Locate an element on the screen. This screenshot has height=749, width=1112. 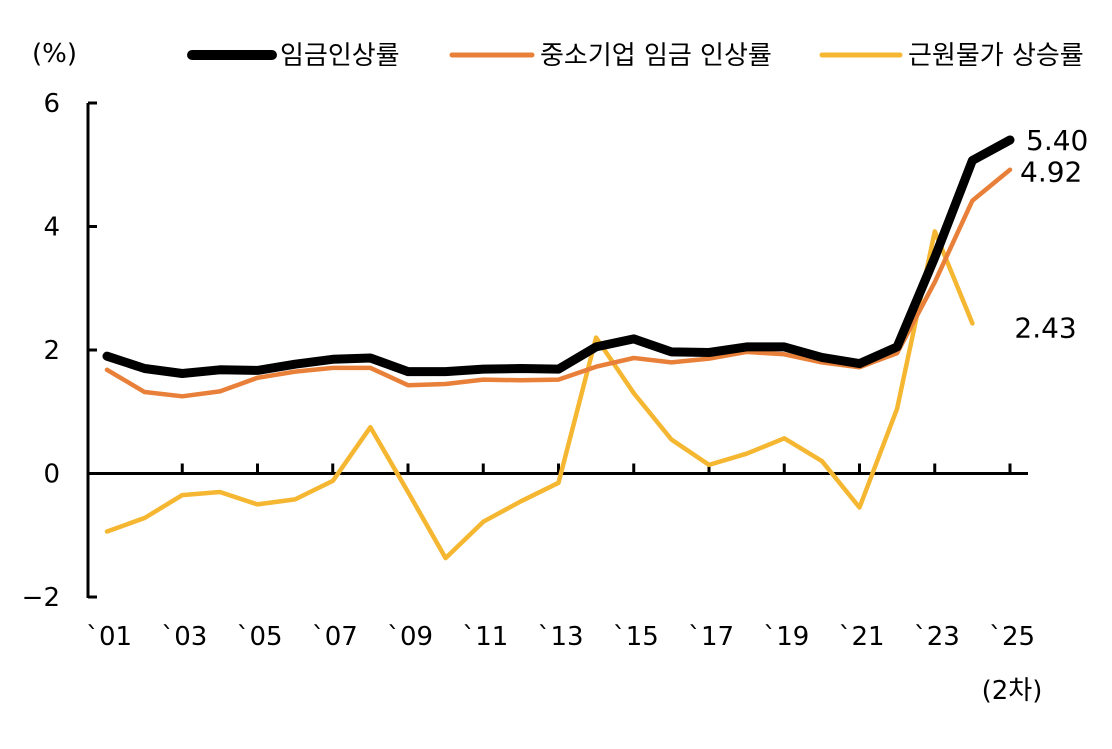
y-tick-label: 2 is located at coordinates (51, 351).